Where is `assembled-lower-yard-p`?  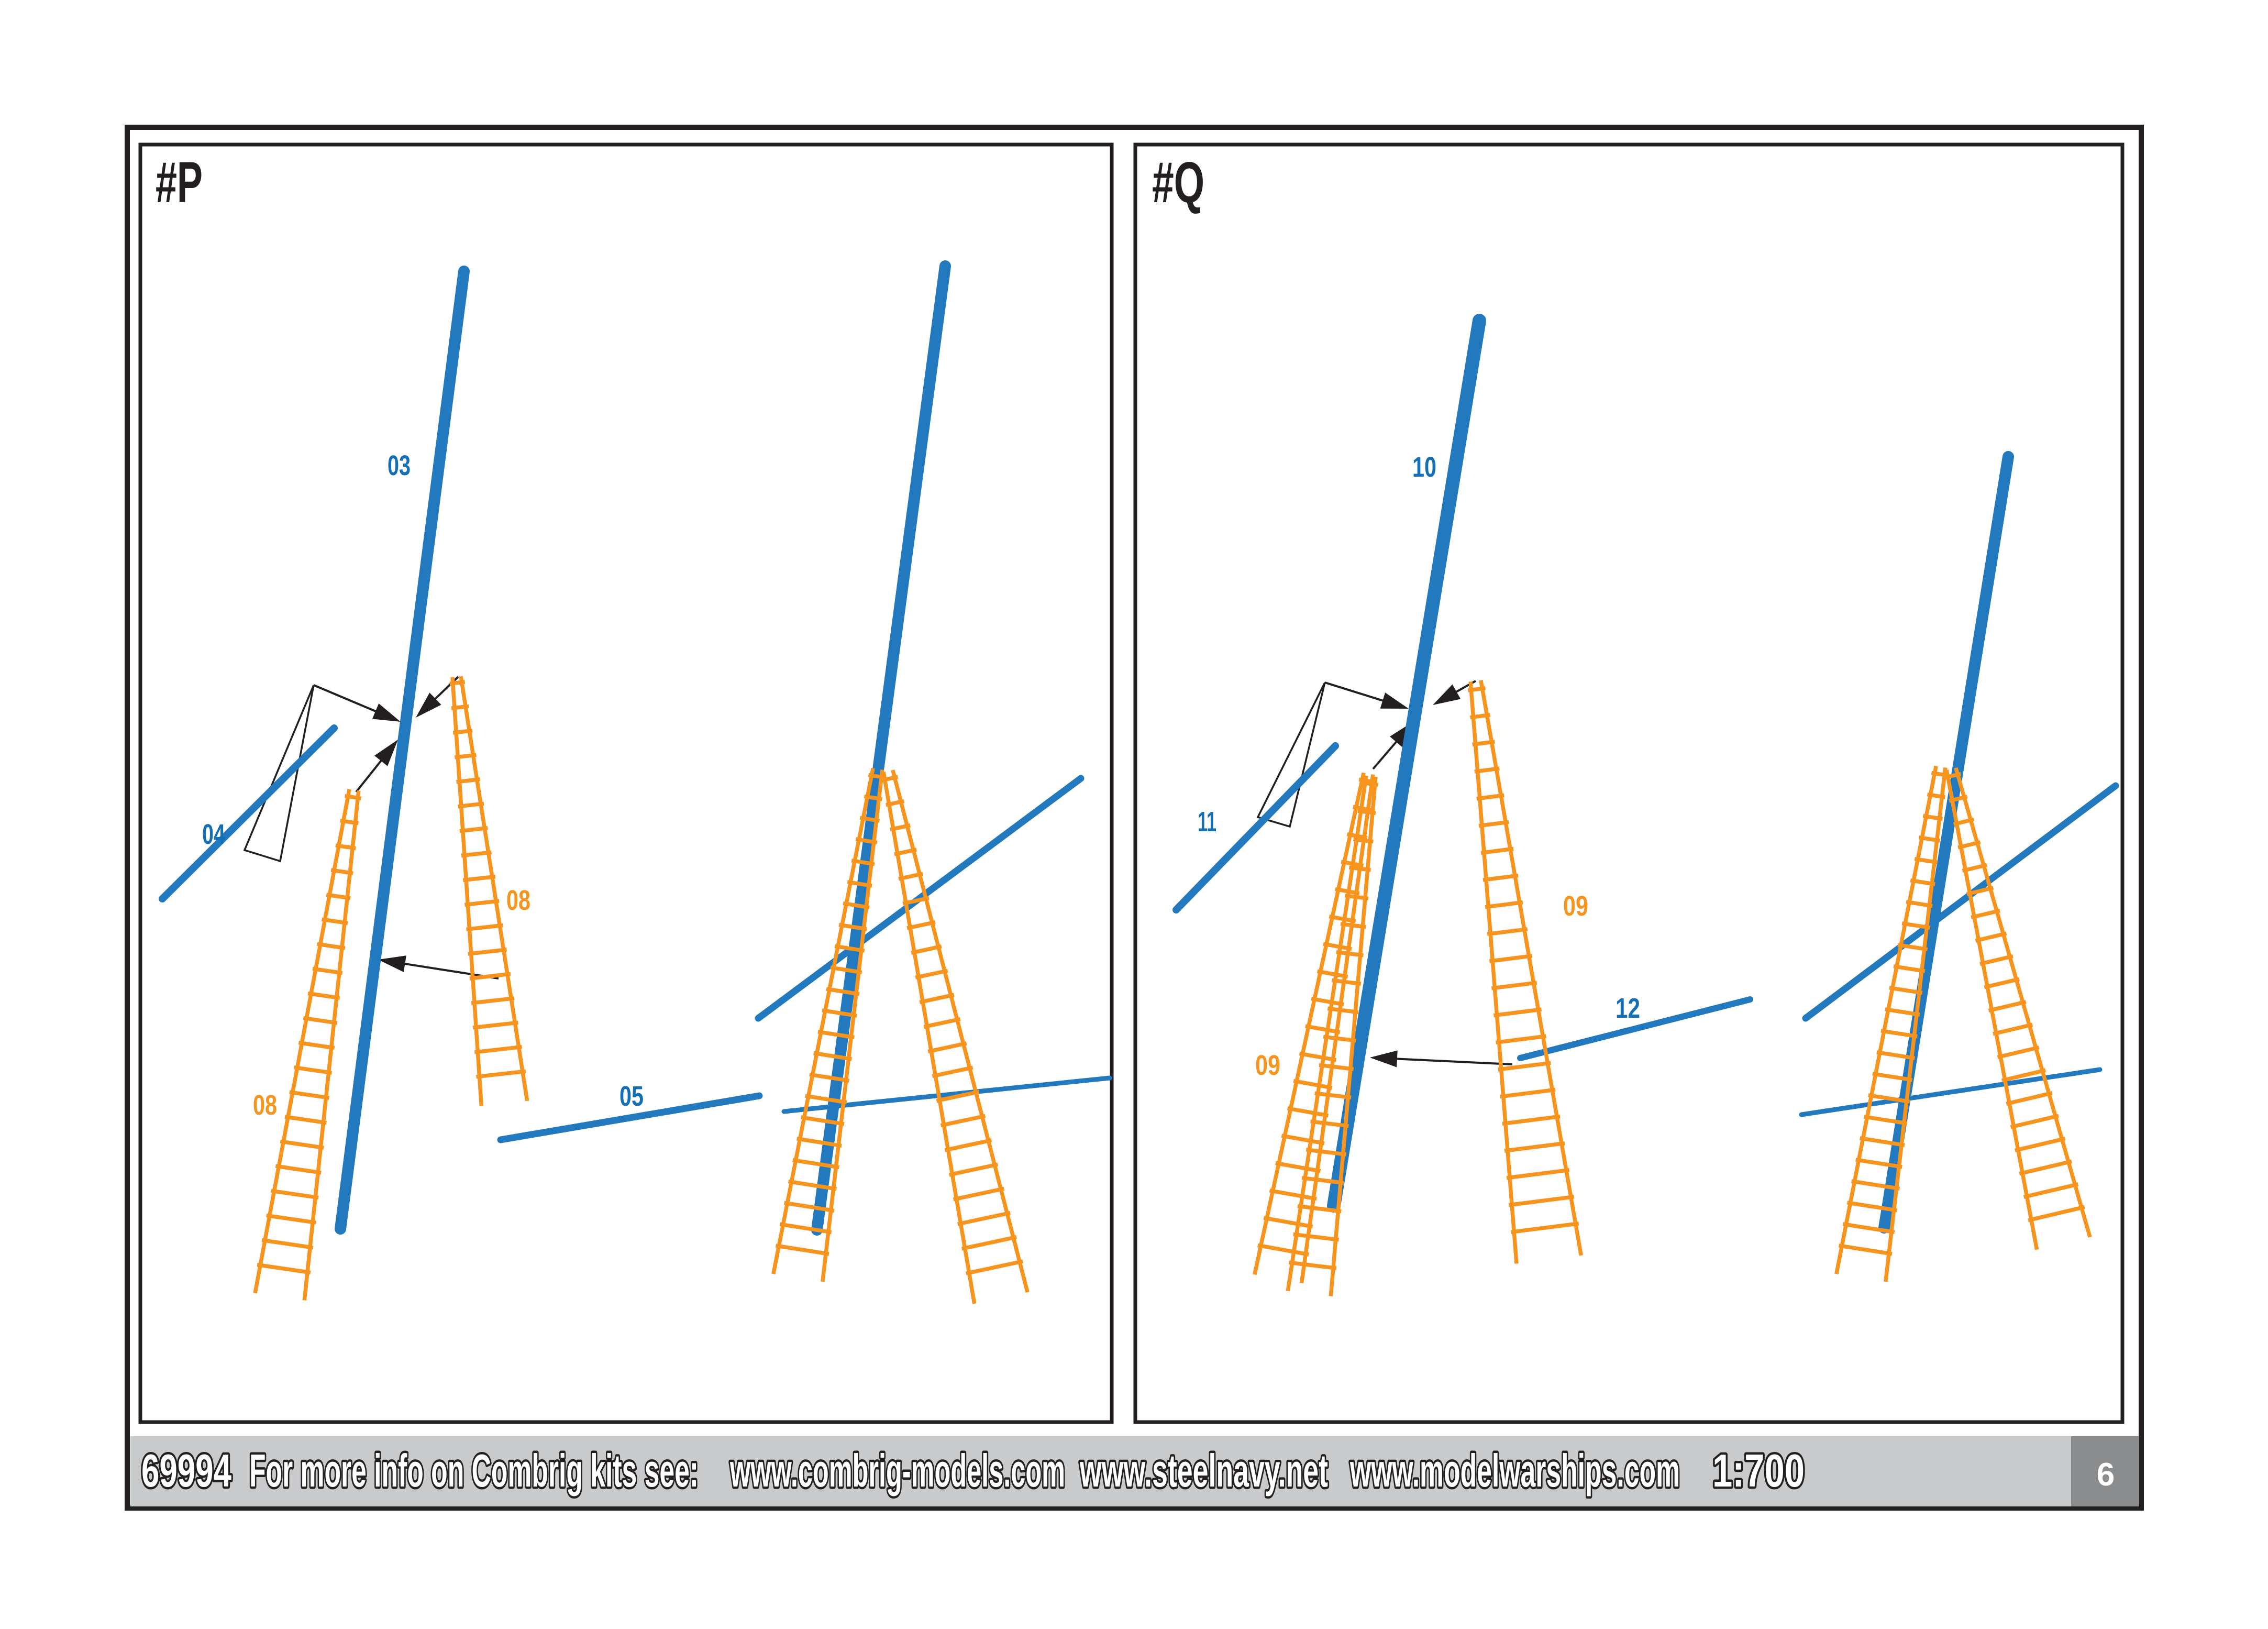
assembled-lower-yard-p is located at coordinates (946, 1094).